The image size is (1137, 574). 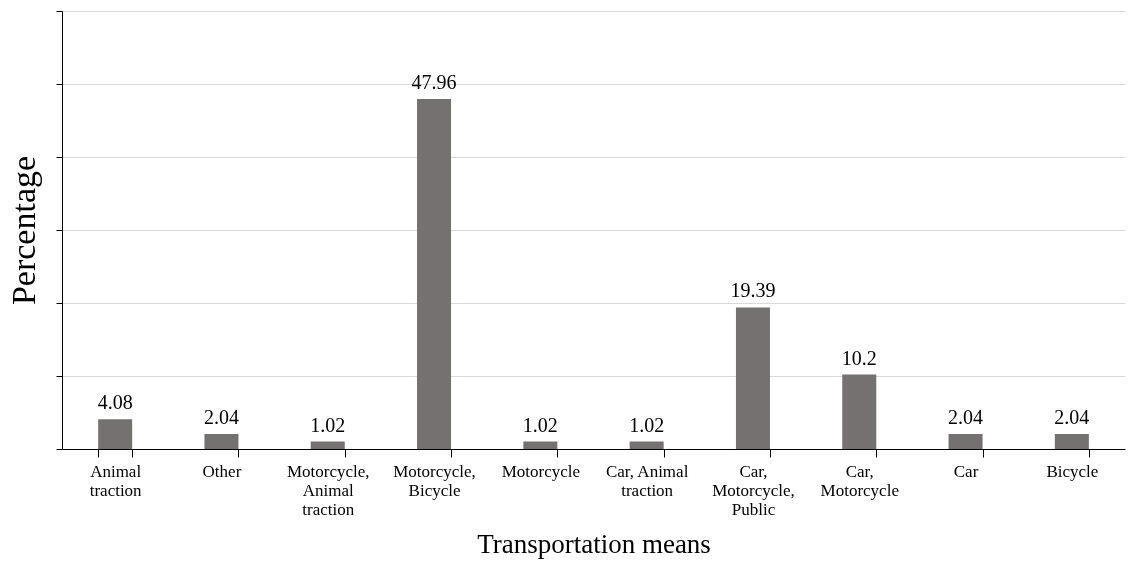 I want to click on data-label: 47.96, so click(x=434, y=81).